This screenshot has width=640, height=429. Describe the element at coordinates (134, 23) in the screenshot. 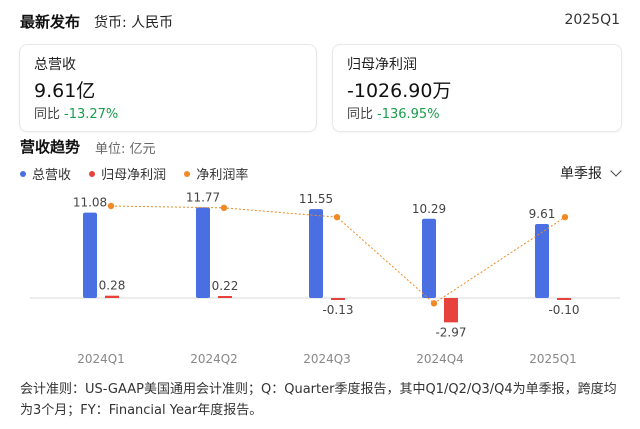

I see `currency-label: 货币: 人民币` at that location.